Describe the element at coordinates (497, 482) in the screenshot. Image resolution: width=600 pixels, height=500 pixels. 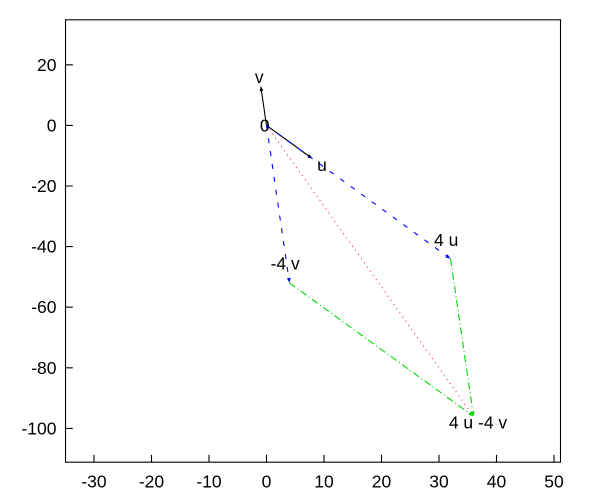
I see `svg-text: 40` at that location.